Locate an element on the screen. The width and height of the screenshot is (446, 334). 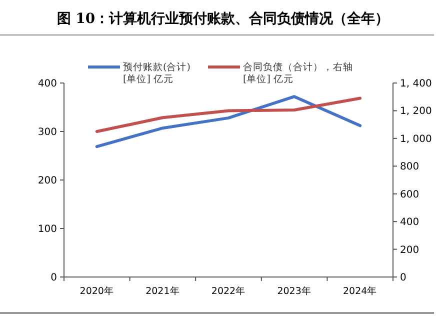
x-tick-label: 2021年 is located at coordinates (163, 291).